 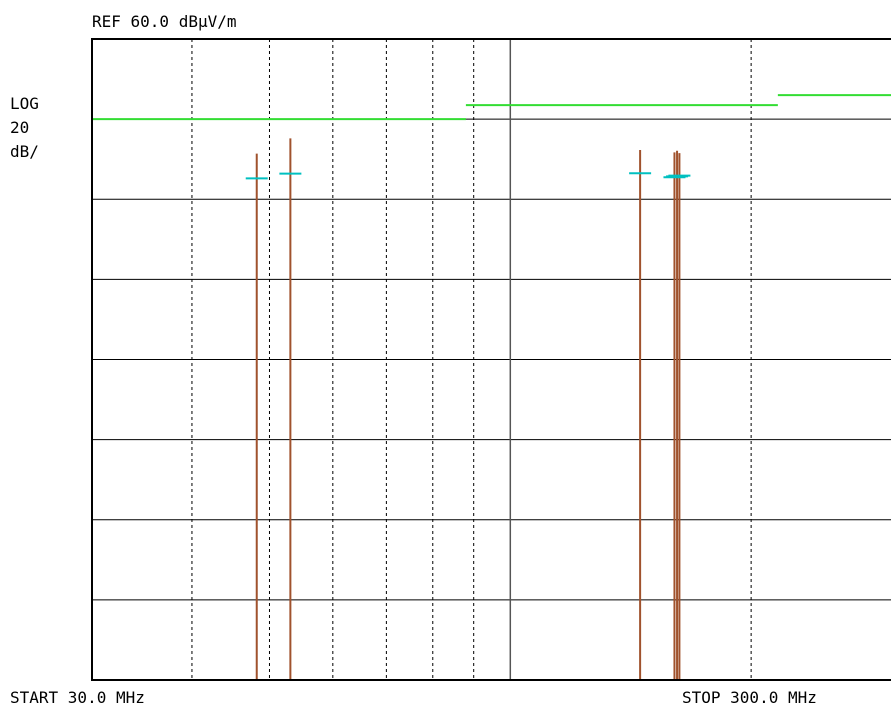 What do you see at coordinates (749, 697) in the screenshot?
I see `stop-frequency-label: STOP 300.0 MHz` at bounding box center [749, 697].